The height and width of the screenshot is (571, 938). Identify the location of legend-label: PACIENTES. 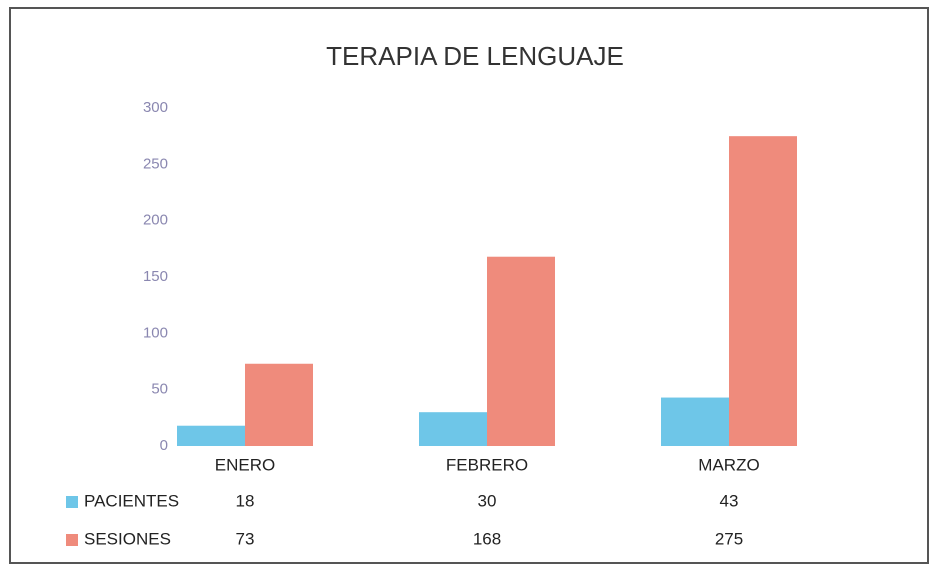
(131, 500).